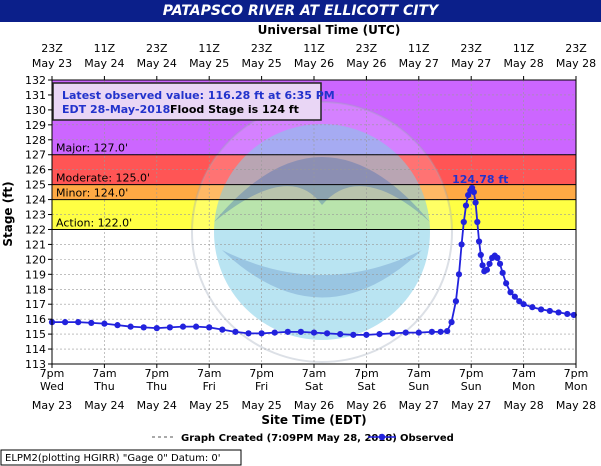  What do you see at coordinates (35, 334) in the screenshot?
I see `y-tick-label-2: 115` at bounding box center [35, 334].